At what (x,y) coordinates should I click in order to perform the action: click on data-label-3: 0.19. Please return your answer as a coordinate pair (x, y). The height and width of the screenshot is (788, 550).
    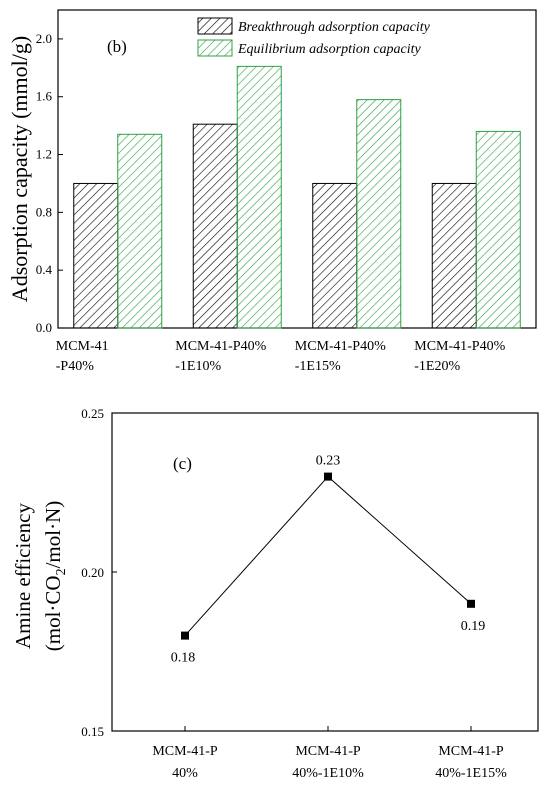
    Looking at the image, I should click on (473, 626).